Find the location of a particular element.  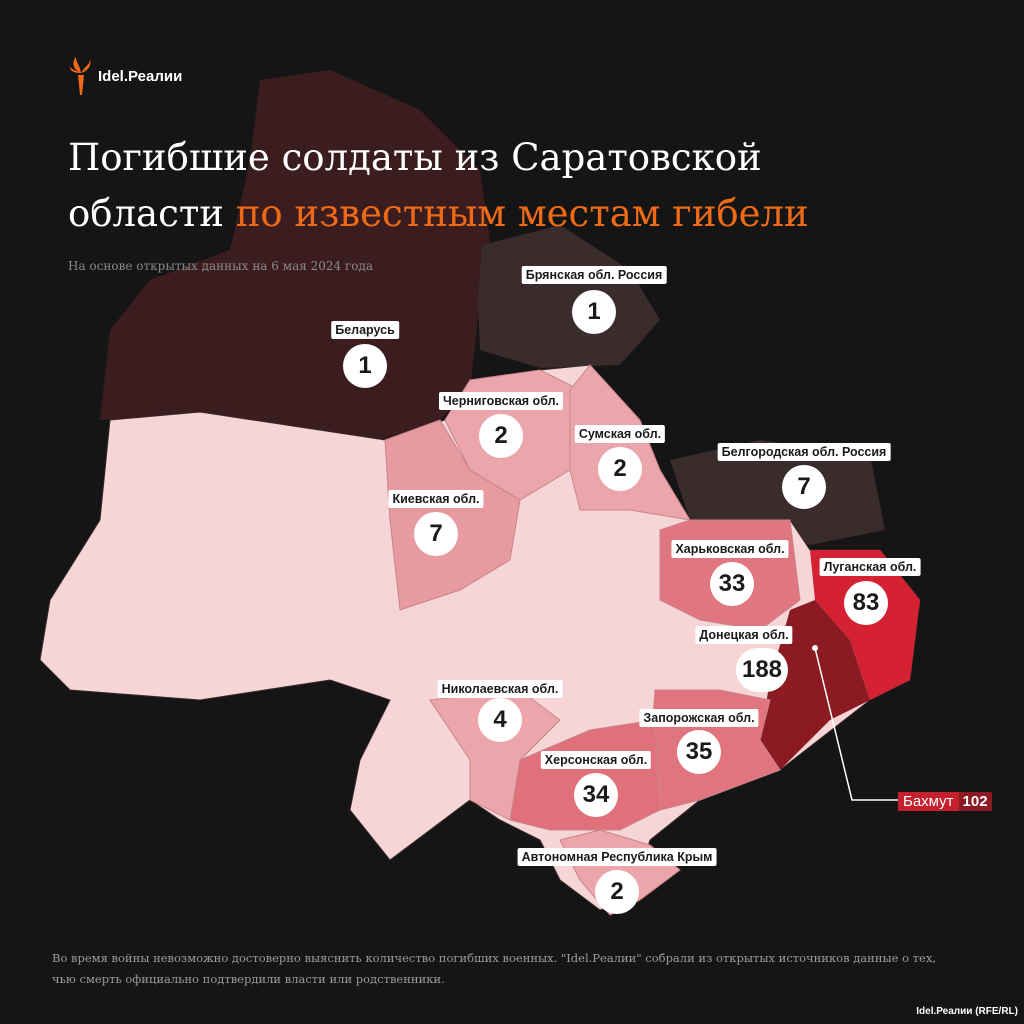

bakhmut-marker is located at coordinates (815, 648).